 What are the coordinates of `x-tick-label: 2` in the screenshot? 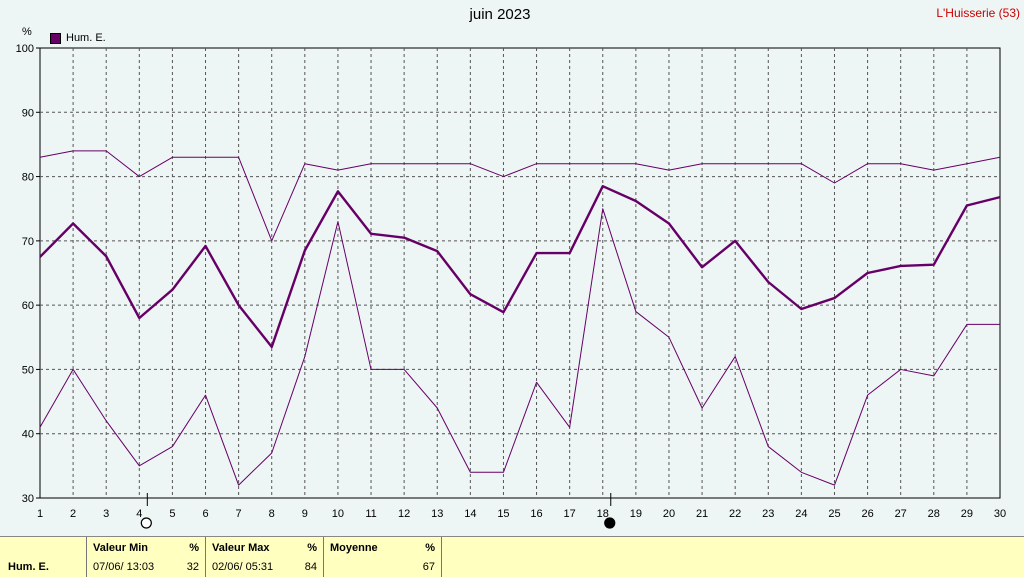 It's located at (73, 514).